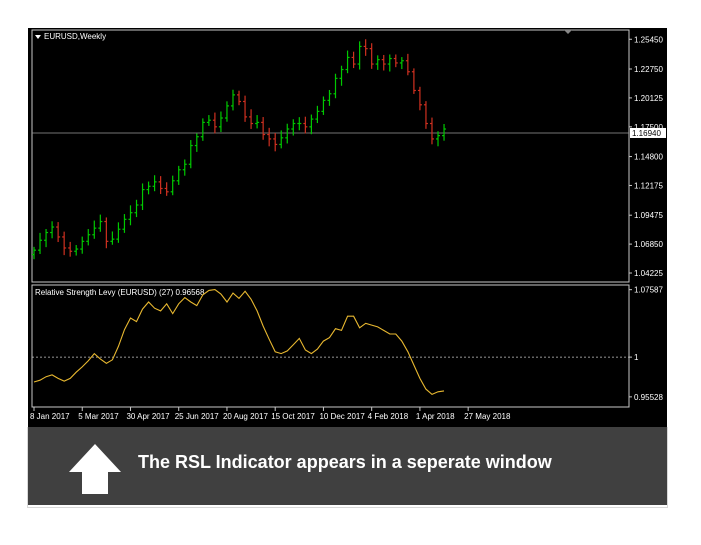 The image size is (701, 545). What do you see at coordinates (648, 244) in the screenshot?
I see `price-tick-label: 1.06850` at bounding box center [648, 244].